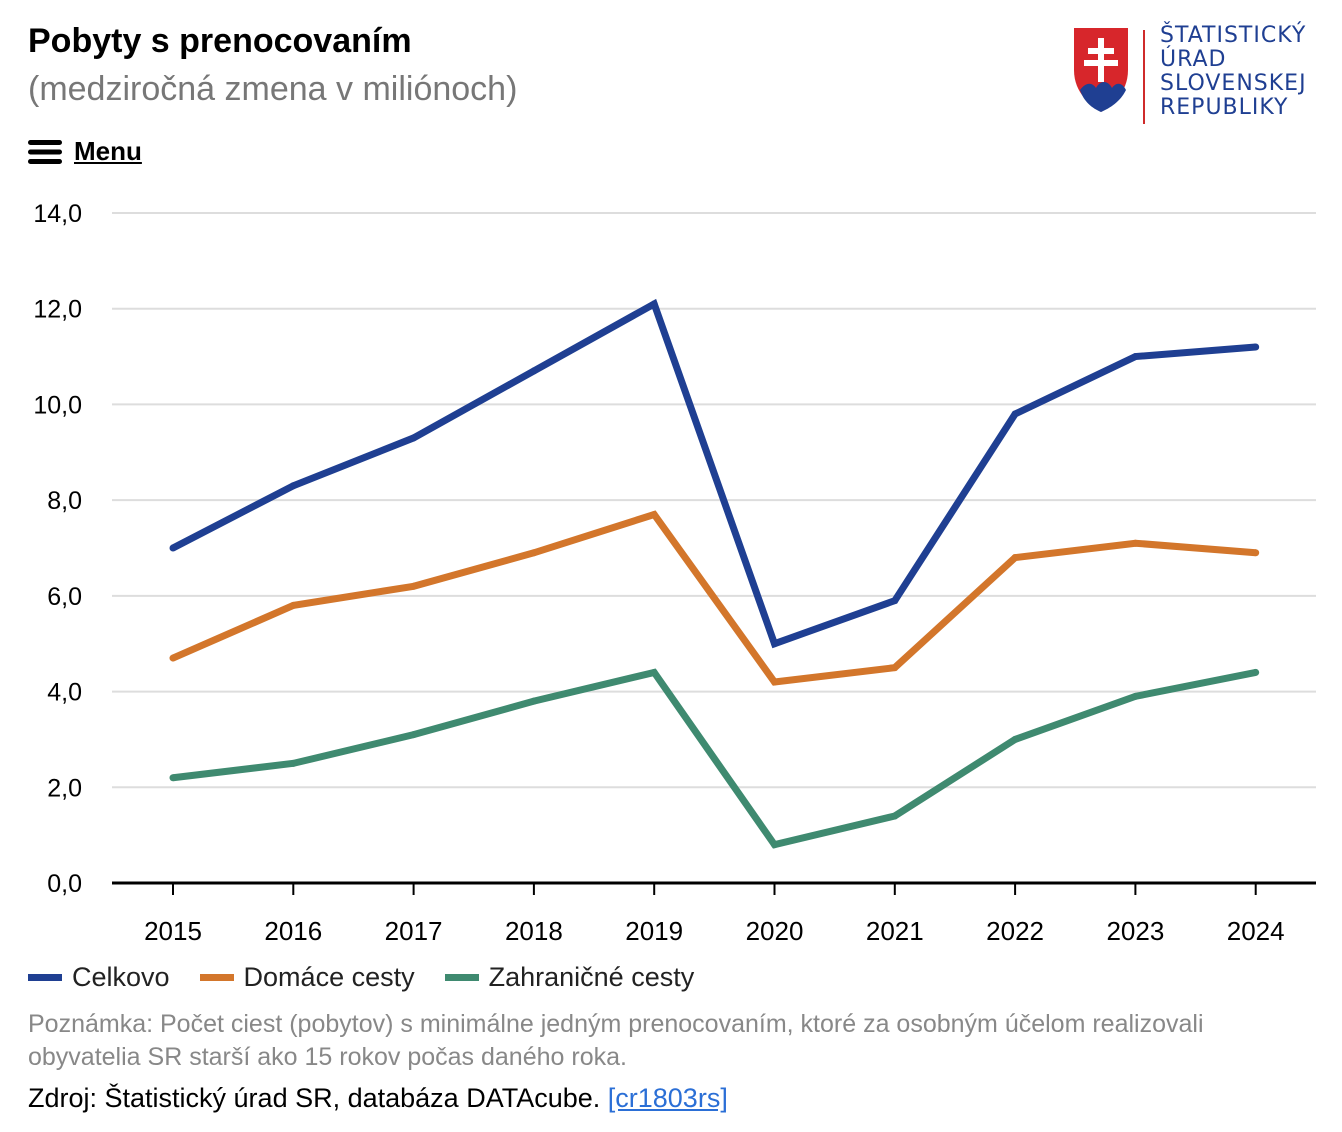 This screenshot has width=1342, height=1132. Describe the element at coordinates (414, 931) in the screenshot. I see `x-tick-label: 2017` at that location.